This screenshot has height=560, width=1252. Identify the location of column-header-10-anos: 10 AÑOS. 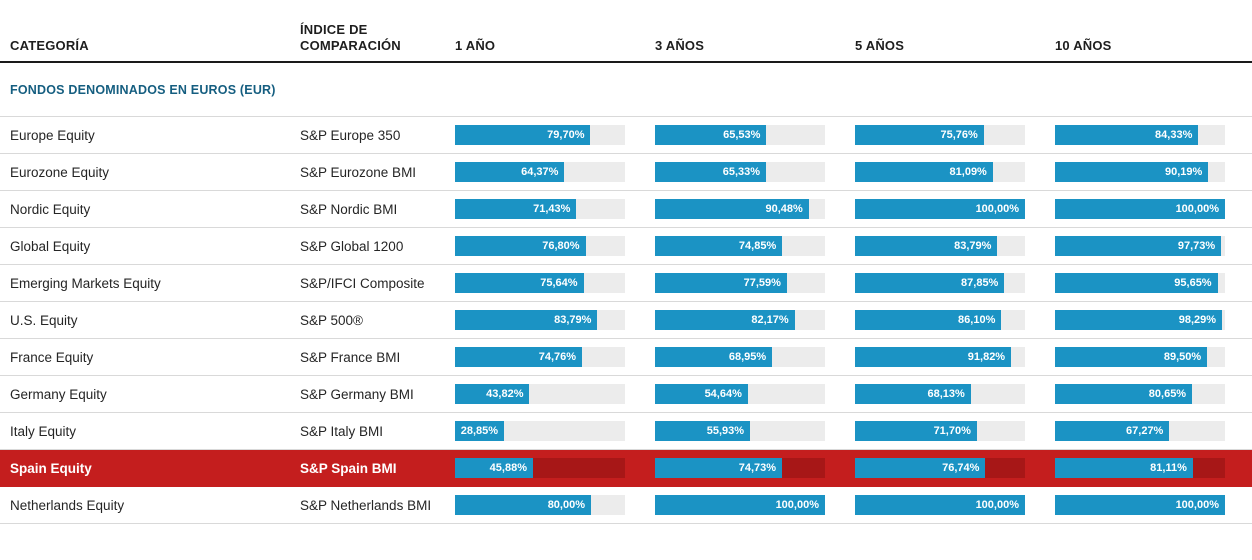
(1083, 45).